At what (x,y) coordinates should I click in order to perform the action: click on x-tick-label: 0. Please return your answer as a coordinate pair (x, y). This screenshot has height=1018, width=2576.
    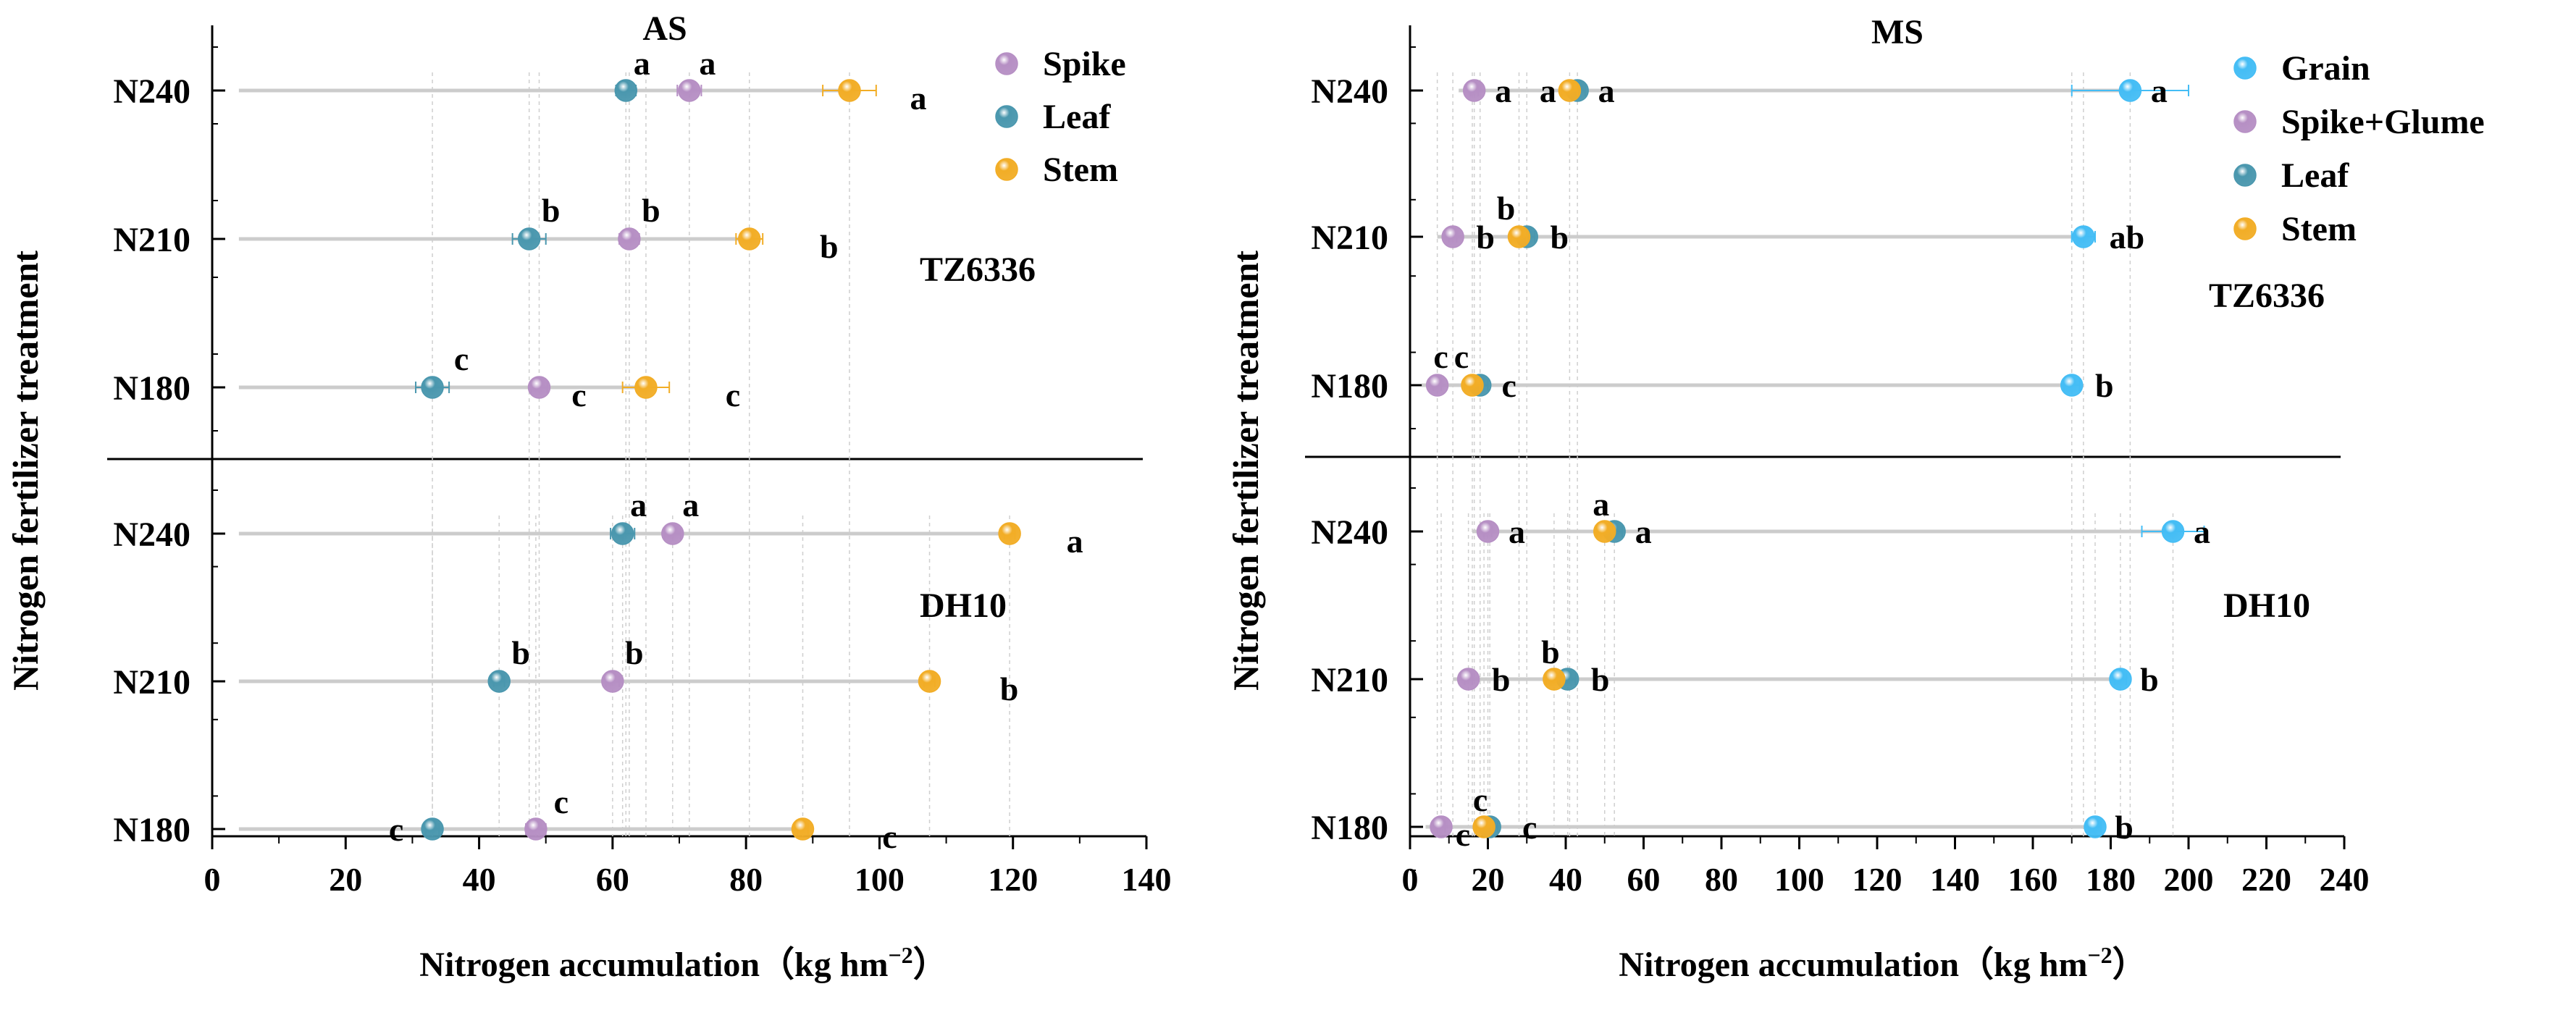
    Looking at the image, I should click on (212, 879).